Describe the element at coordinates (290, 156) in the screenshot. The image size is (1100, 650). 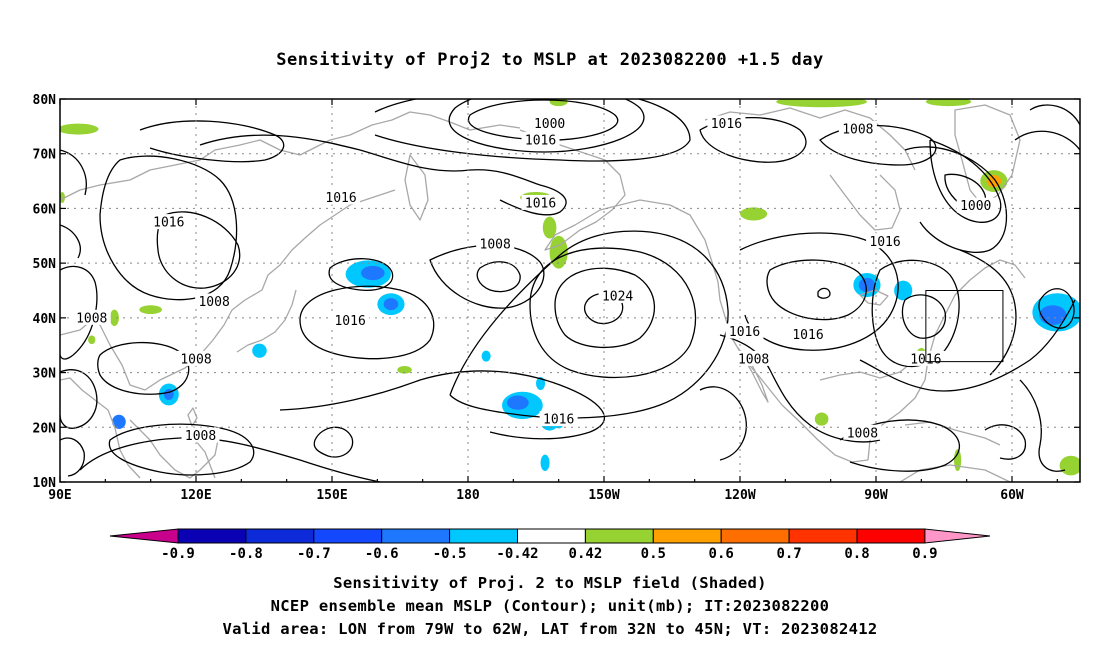
I see `coastline-asia-north` at that location.